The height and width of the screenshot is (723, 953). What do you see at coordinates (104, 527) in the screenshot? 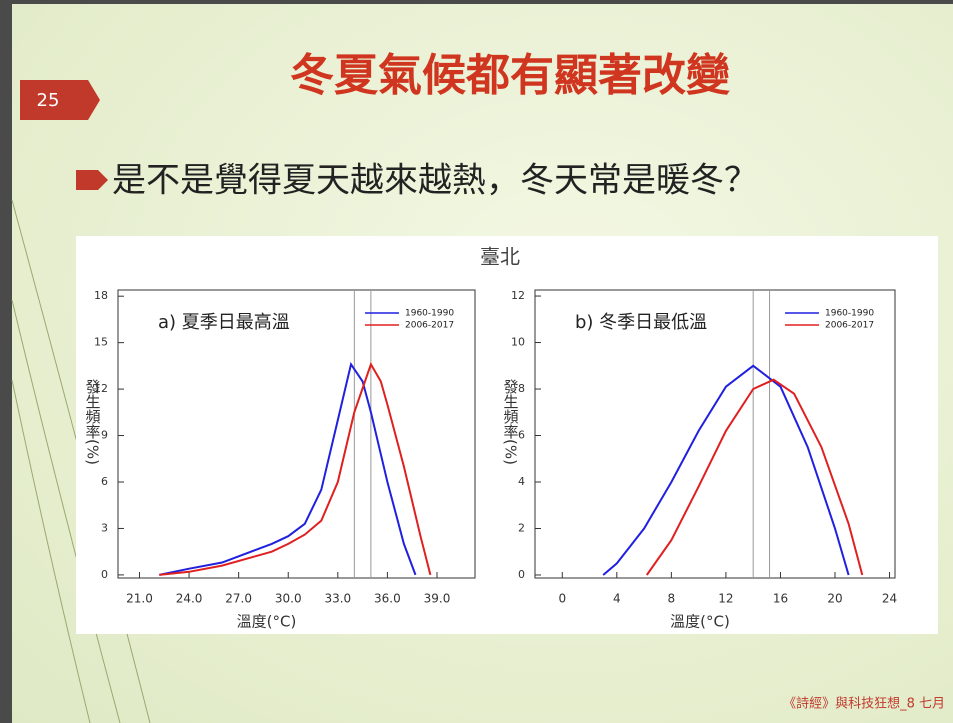
I see `y-tick-label: 3` at bounding box center [104, 527].